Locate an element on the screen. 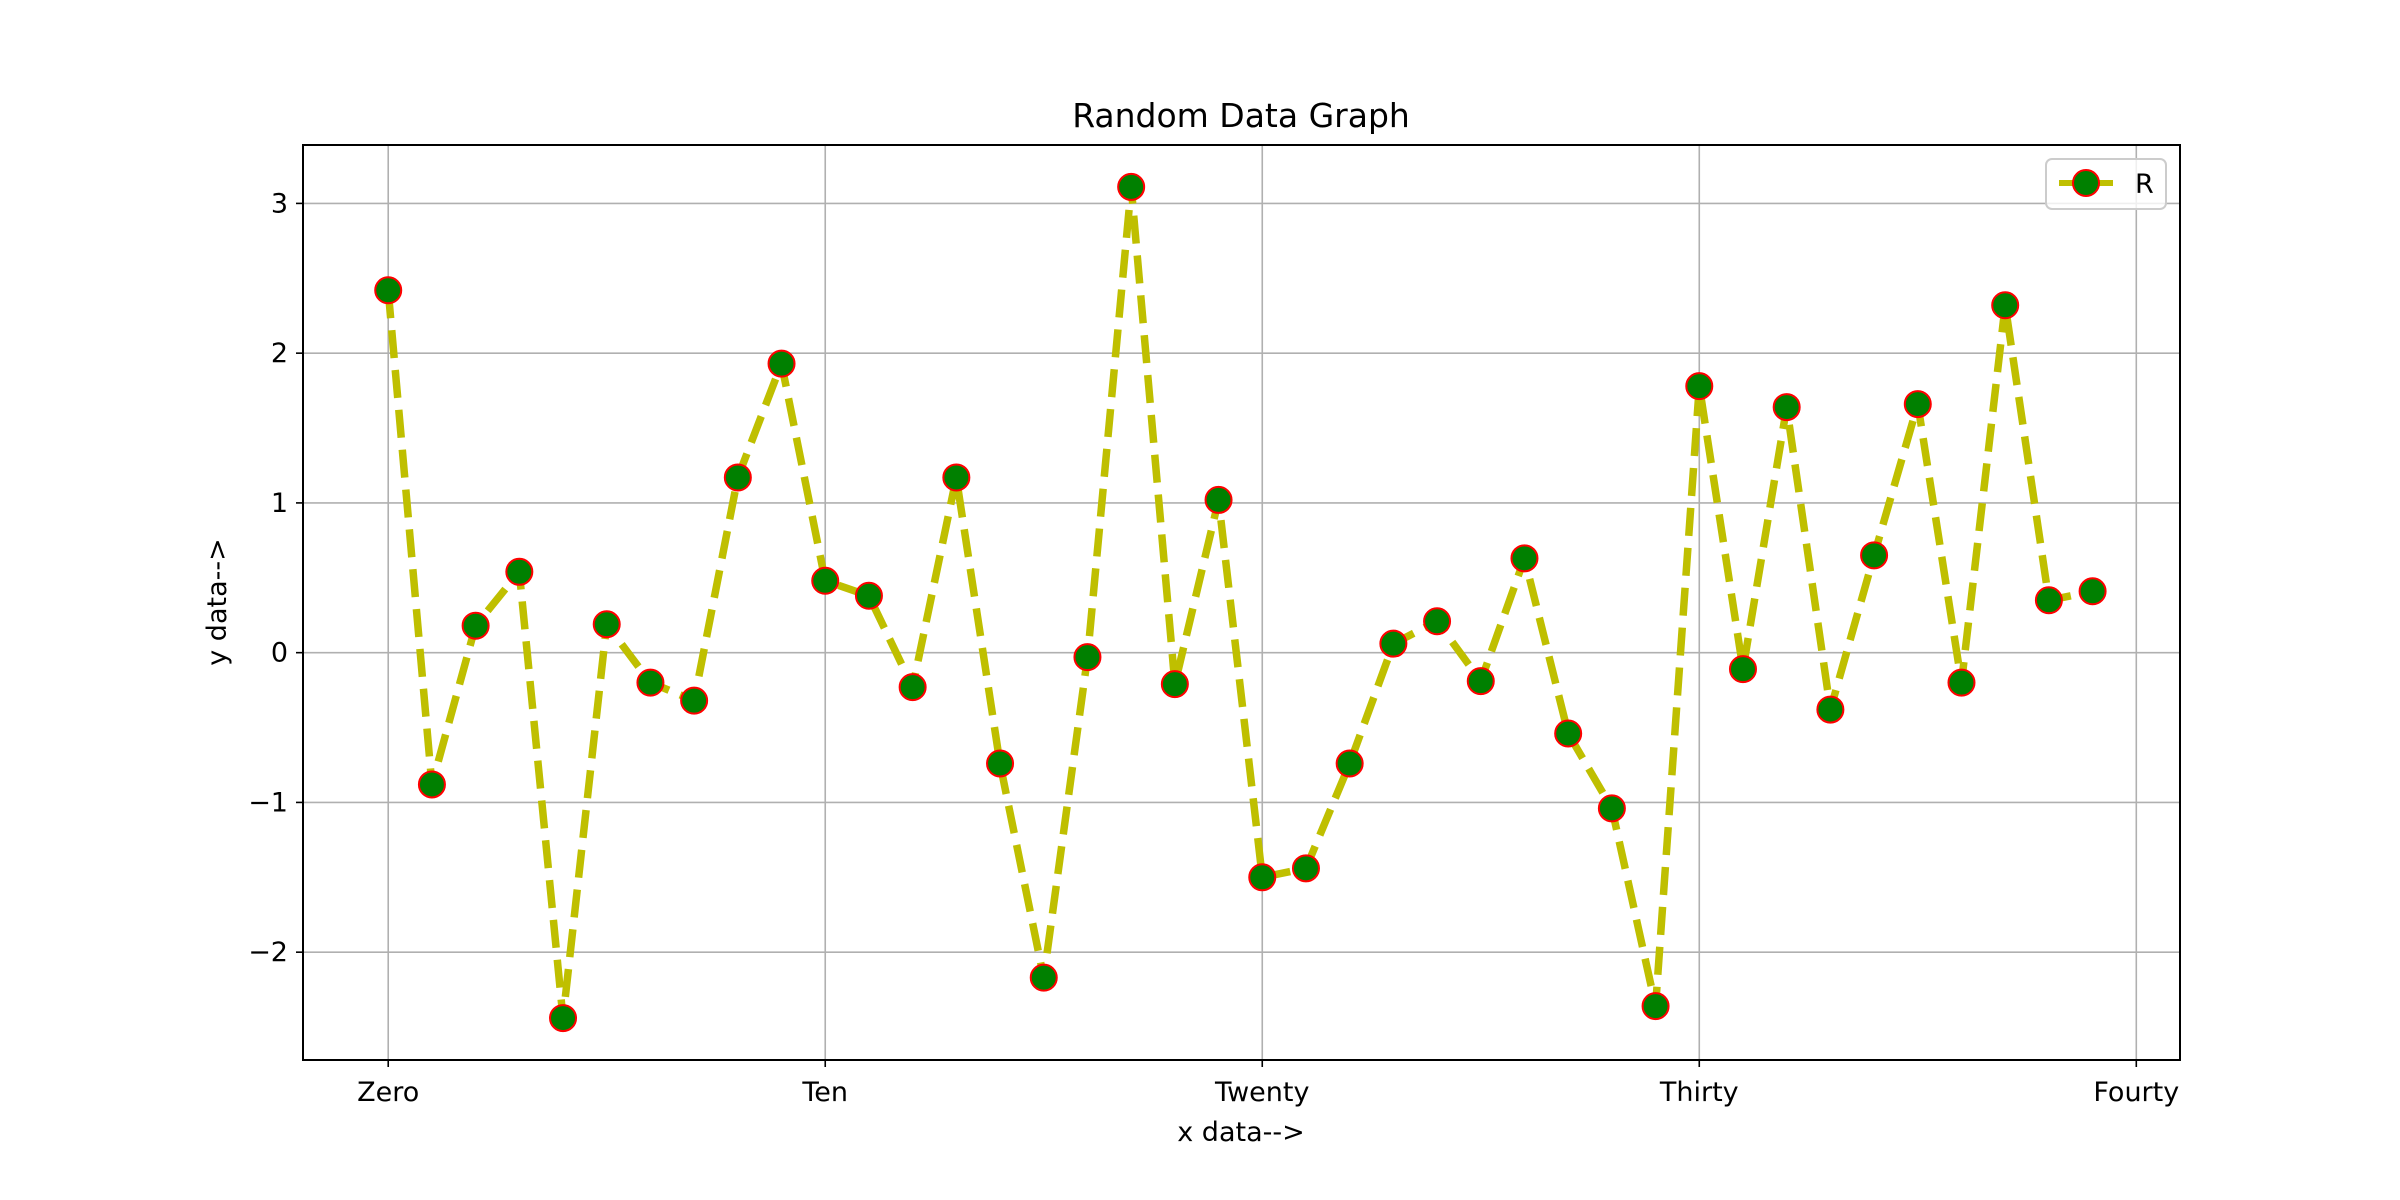 This screenshot has width=2400, height=1200. legend-marker-swatch is located at coordinates (2086, 183).